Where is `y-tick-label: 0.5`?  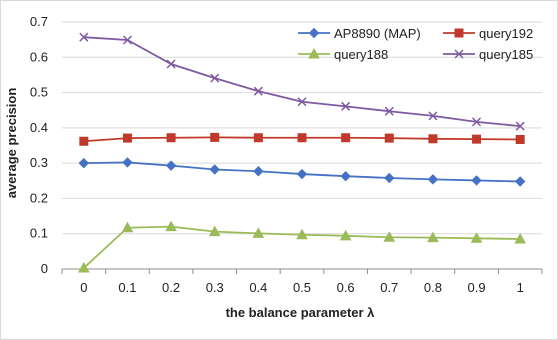 y-tick-label: 0.5 is located at coordinates (39, 92).